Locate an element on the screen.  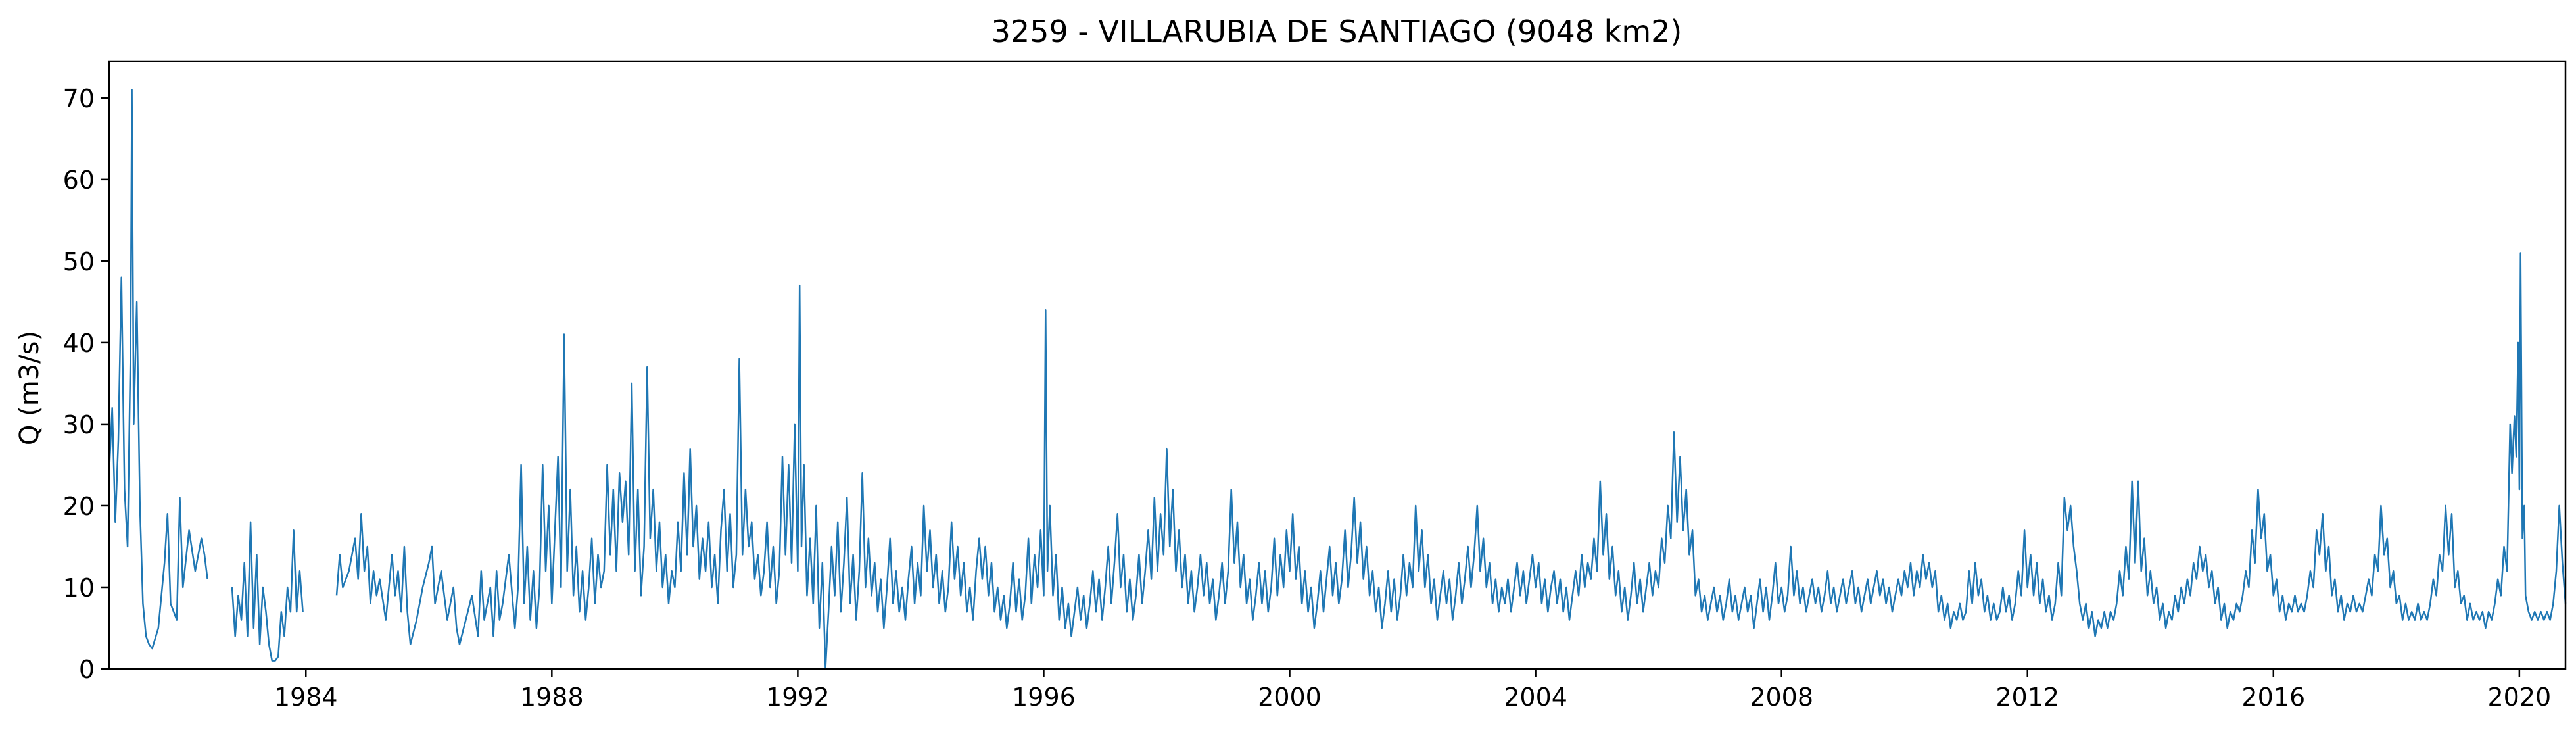
y-tick-label: 50 is located at coordinates (79, 261).